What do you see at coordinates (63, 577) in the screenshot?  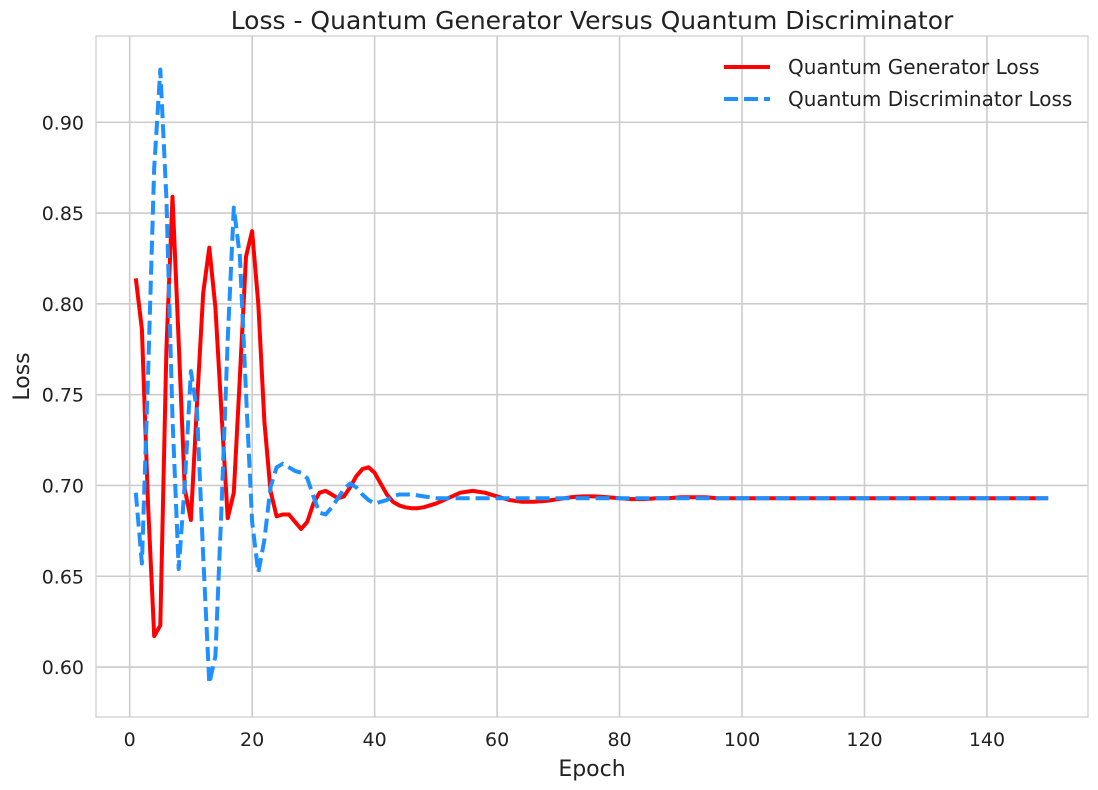 I see `y-tick-label: 0.65` at bounding box center [63, 577].